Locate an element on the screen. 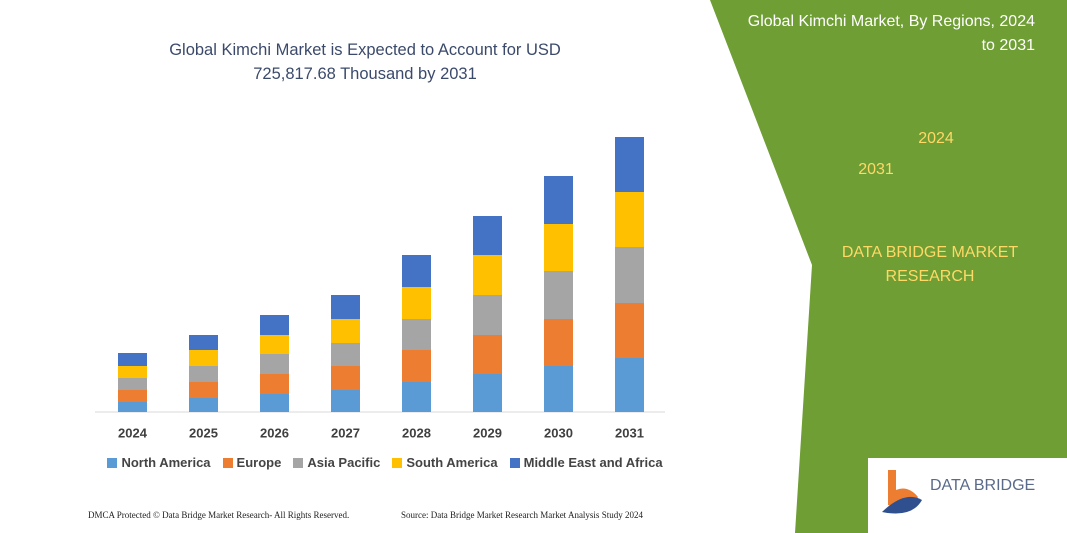 This screenshot has height=533, width=1067. hexagon-label: 2024 is located at coordinates (936, 138).